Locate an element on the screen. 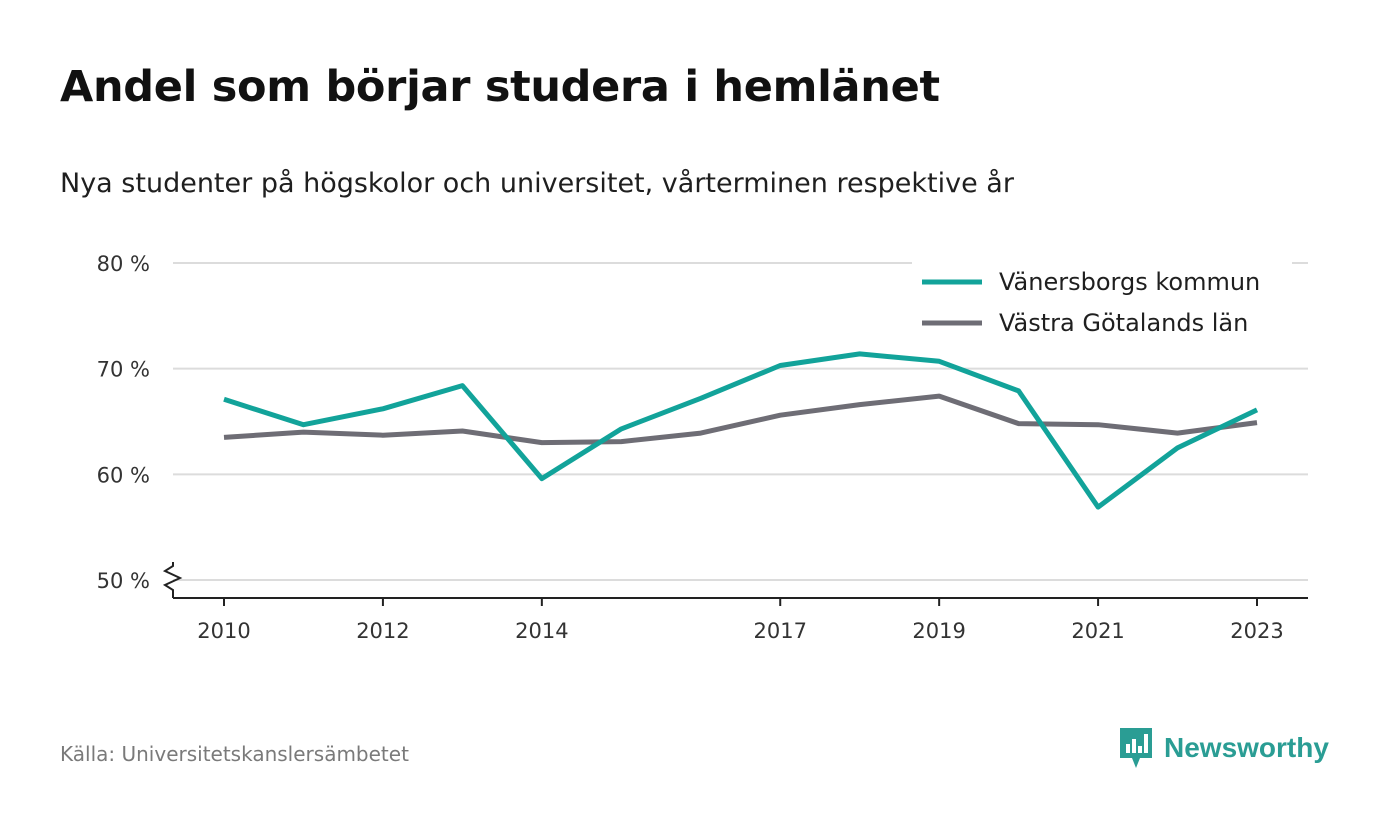 The image size is (1400, 831). source-note: Källa: Universitetskanslersämbetet is located at coordinates (234, 754).